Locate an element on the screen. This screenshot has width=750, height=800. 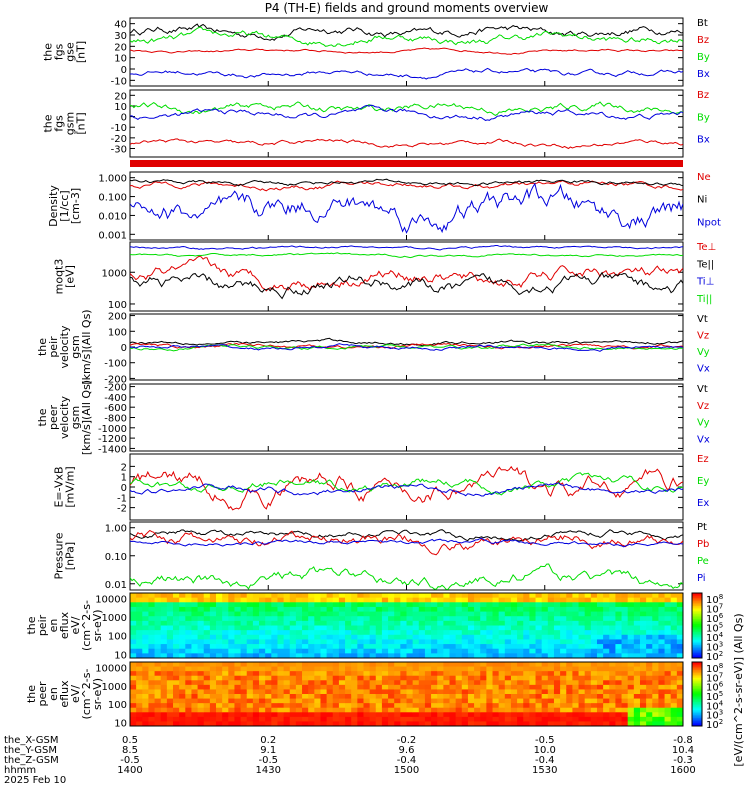
colorbar-frame is located at coordinates (697, 694).